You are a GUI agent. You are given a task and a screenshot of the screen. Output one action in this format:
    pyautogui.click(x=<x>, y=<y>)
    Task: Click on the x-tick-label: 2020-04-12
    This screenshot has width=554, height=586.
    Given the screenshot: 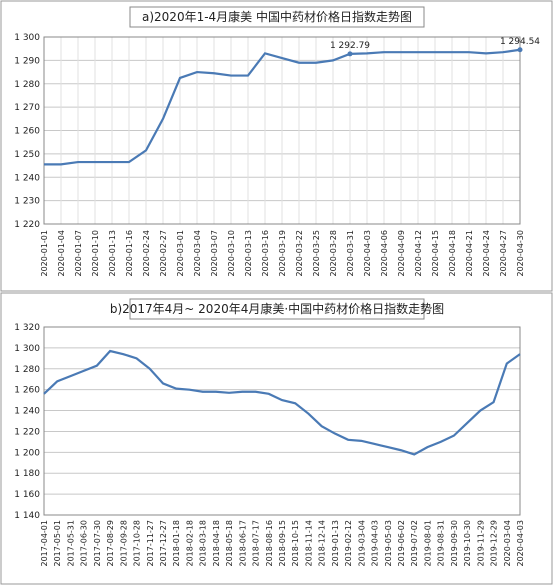 What is the action you would take?
    pyautogui.click(x=418, y=253)
    